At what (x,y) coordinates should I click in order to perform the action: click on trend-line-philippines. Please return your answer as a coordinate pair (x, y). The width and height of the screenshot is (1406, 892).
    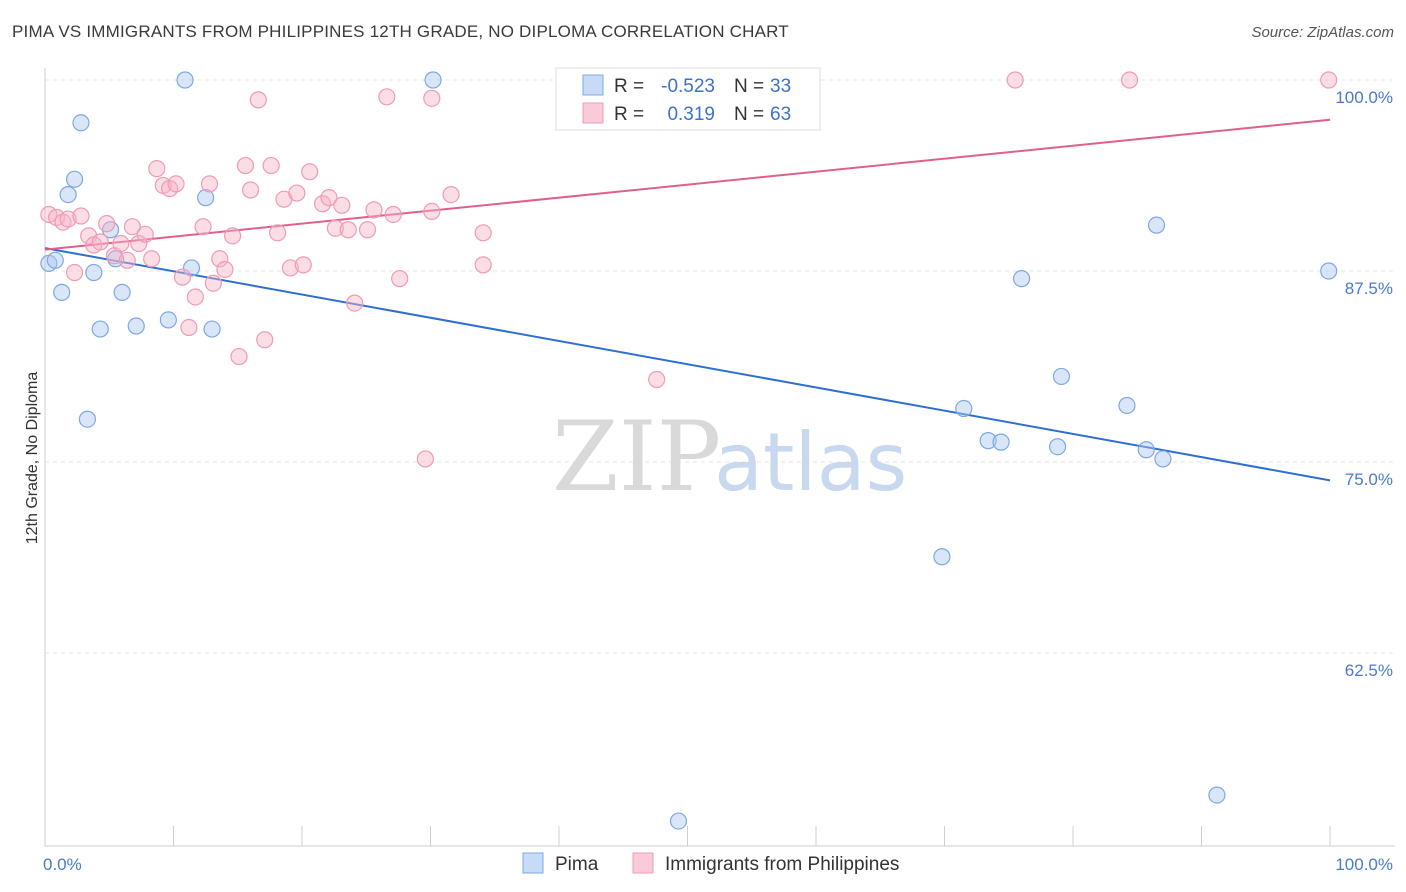
    Looking at the image, I should click on (687, 184).